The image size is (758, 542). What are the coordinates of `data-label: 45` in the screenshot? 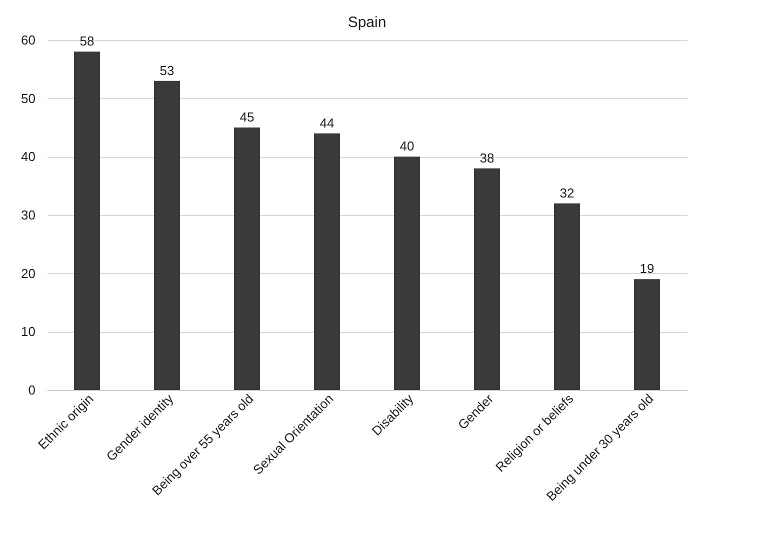 It's located at (247, 117).